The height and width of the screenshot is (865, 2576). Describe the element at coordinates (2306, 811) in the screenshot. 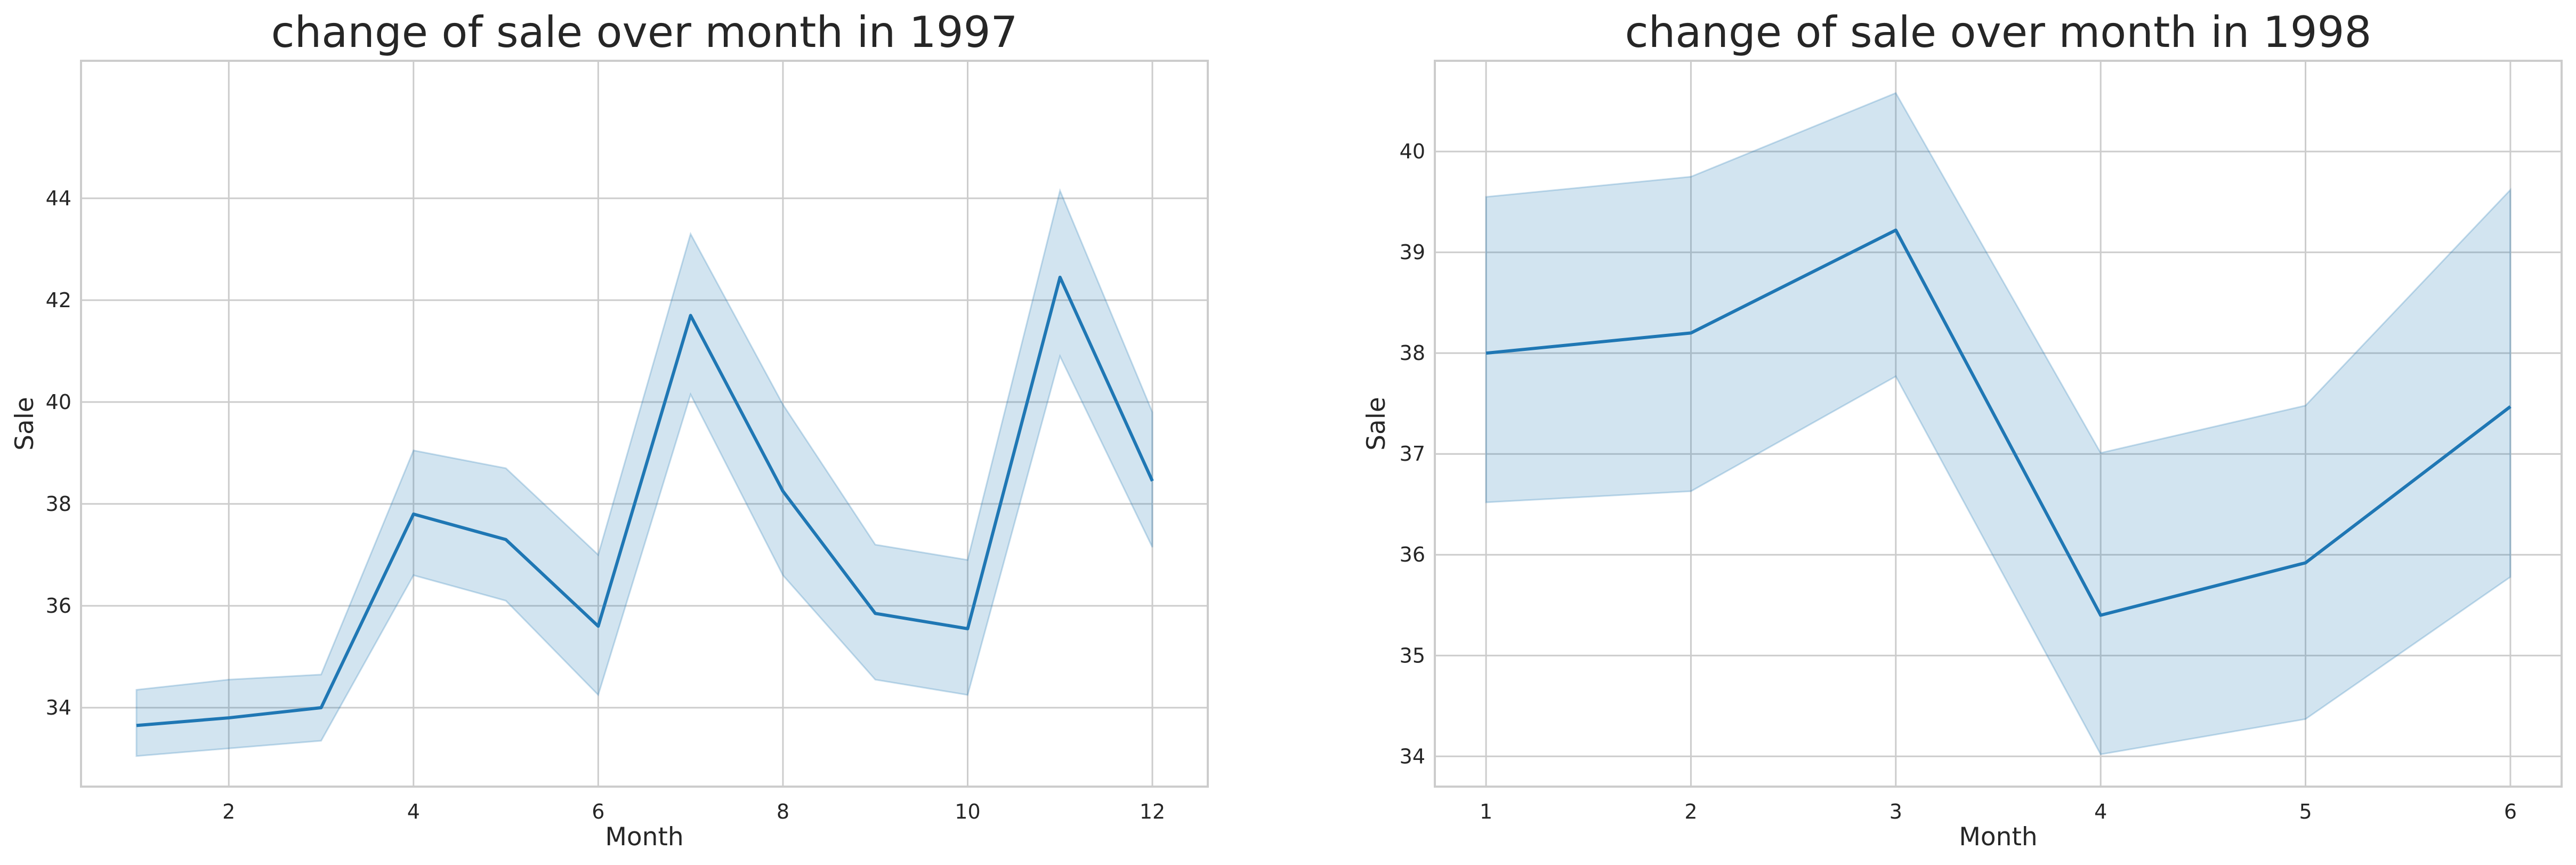

I see `x-tick-label: 5` at that location.